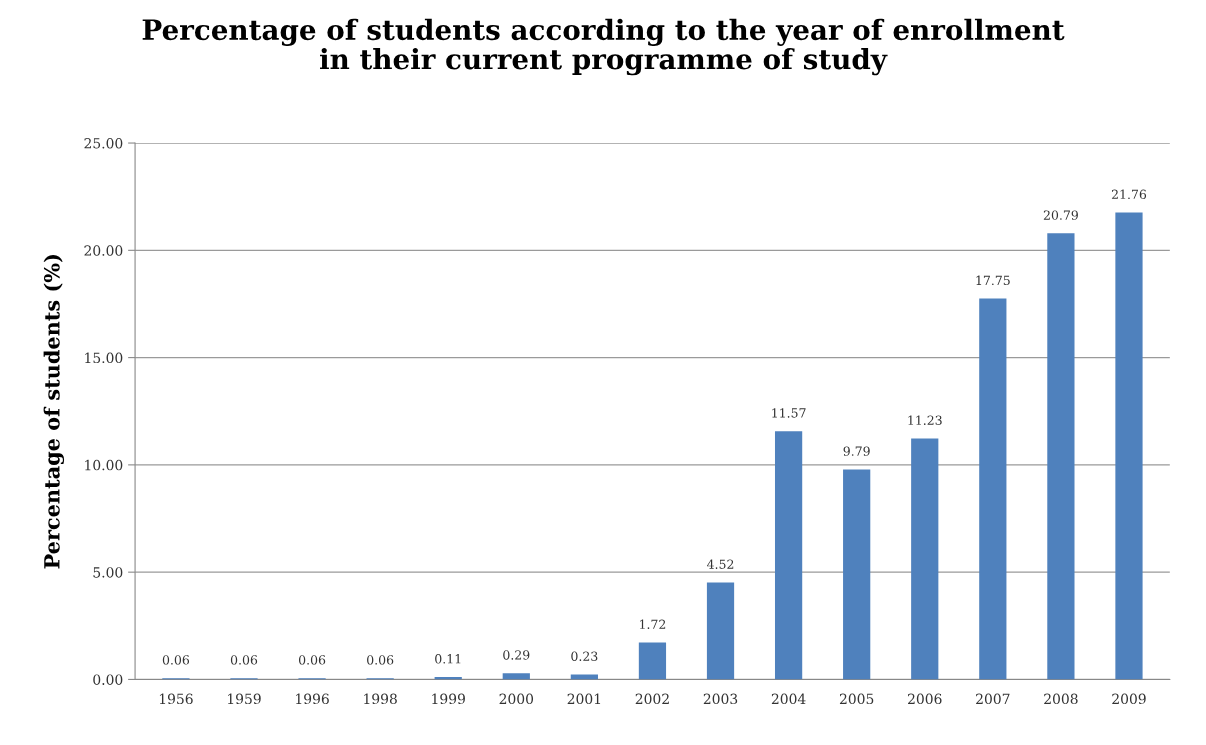 The image size is (1206, 745). I want to click on x-tick-label: 2005, so click(856, 699).